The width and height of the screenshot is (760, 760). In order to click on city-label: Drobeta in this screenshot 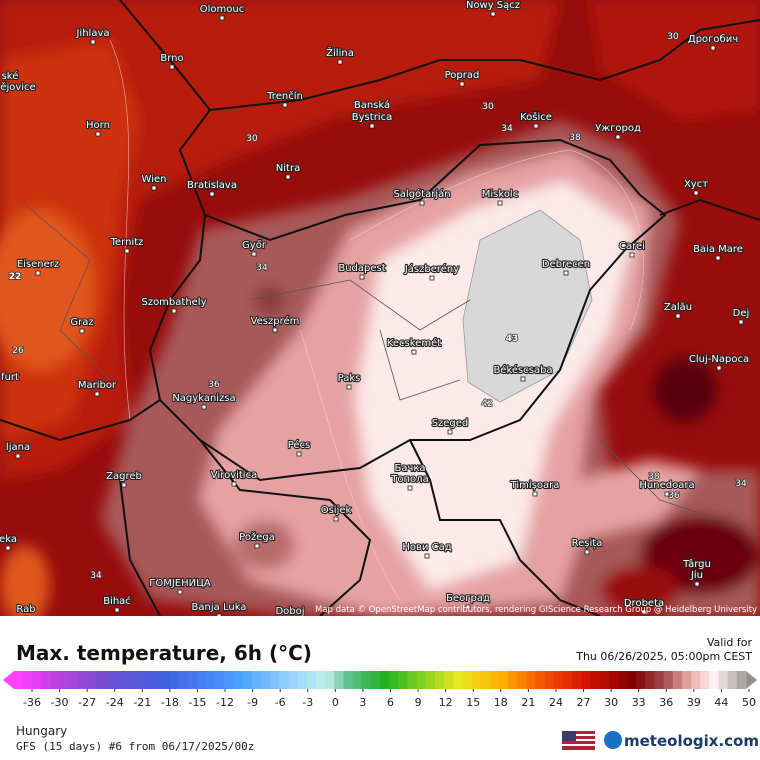, I will do `click(644, 603)`.